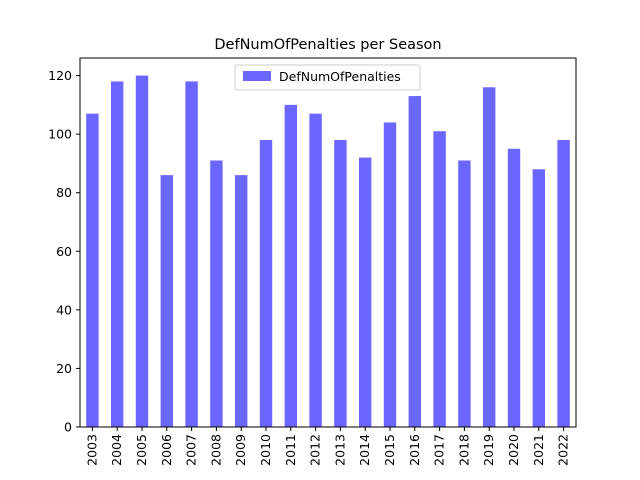 The image size is (640, 480). What do you see at coordinates (414, 450) in the screenshot?
I see `x-tick-label: 2016` at bounding box center [414, 450].